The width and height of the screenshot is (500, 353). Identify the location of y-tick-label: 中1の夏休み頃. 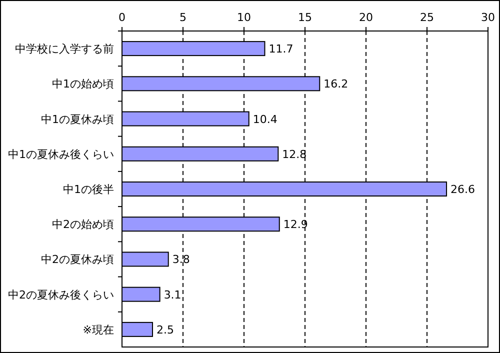
(77, 119).